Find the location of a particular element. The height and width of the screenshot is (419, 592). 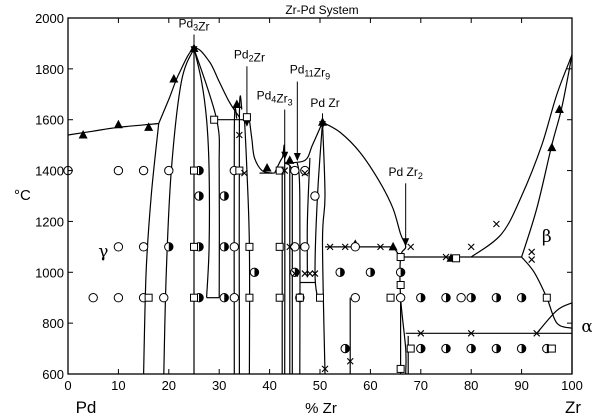

x-tick-label: 70 is located at coordinates (421, 385).